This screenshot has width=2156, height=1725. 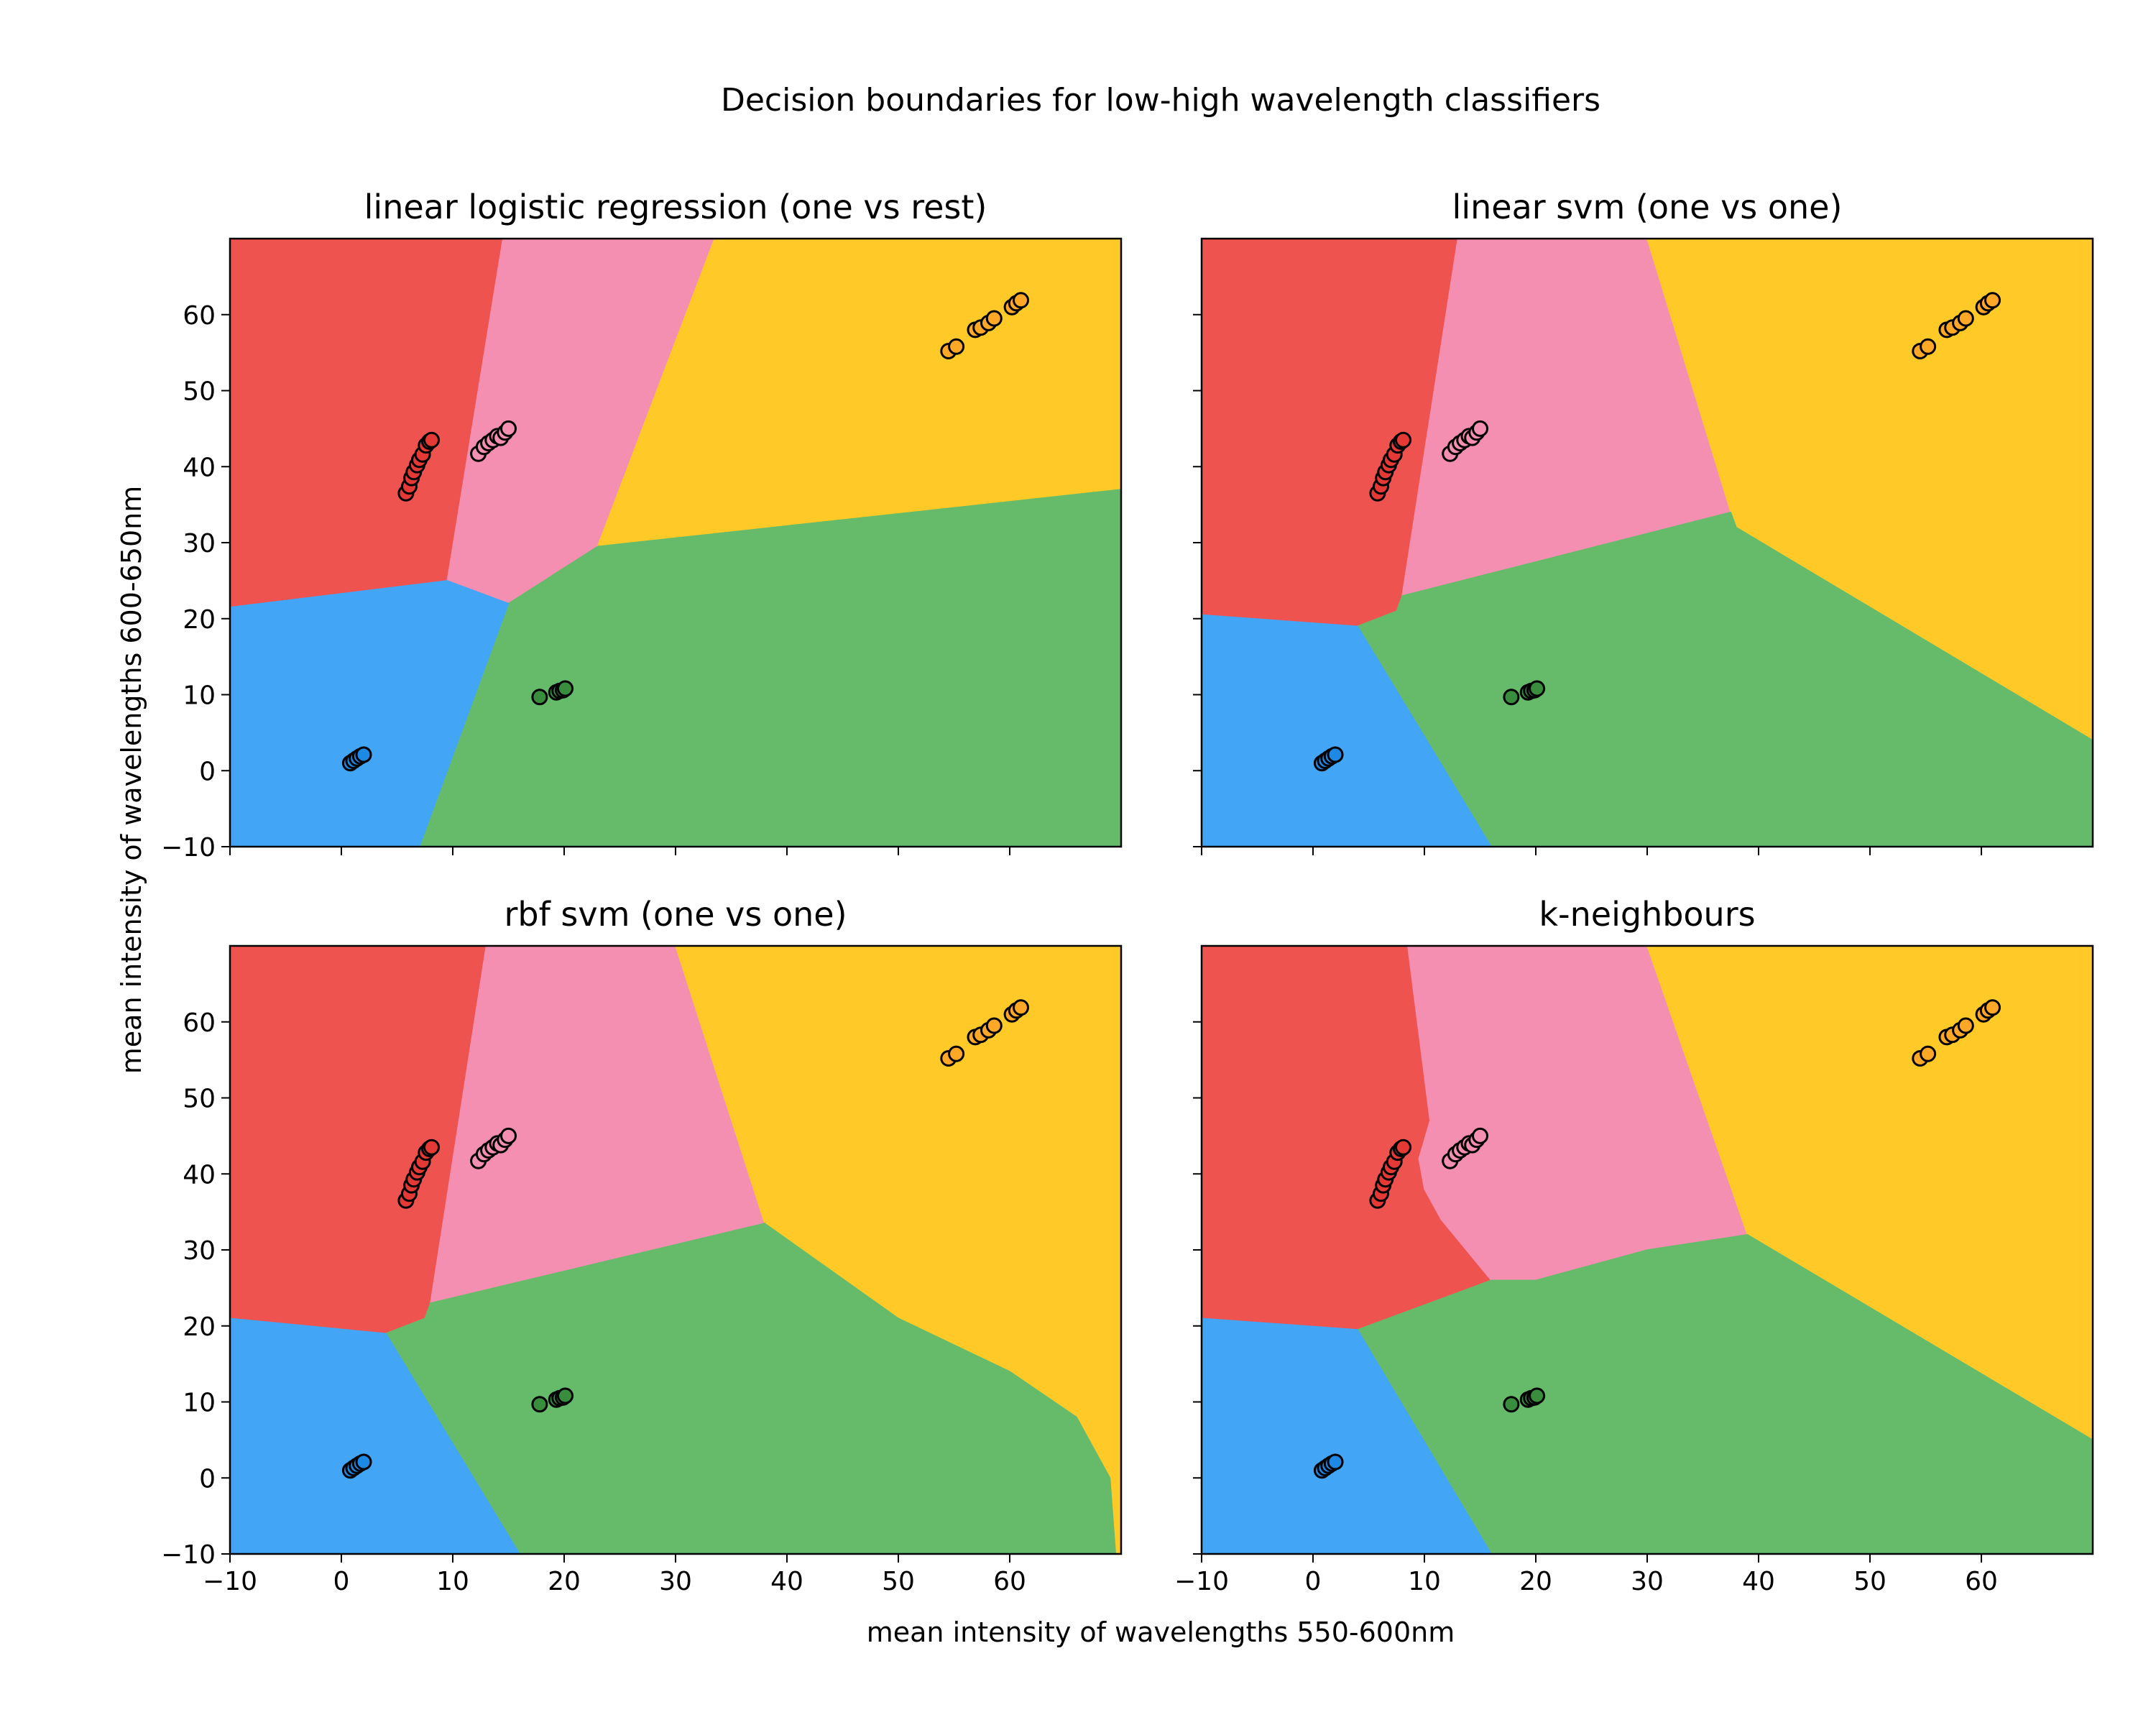 I want to click on subplot-title: rbf svm (one vs one), so click(x=675, y=914).